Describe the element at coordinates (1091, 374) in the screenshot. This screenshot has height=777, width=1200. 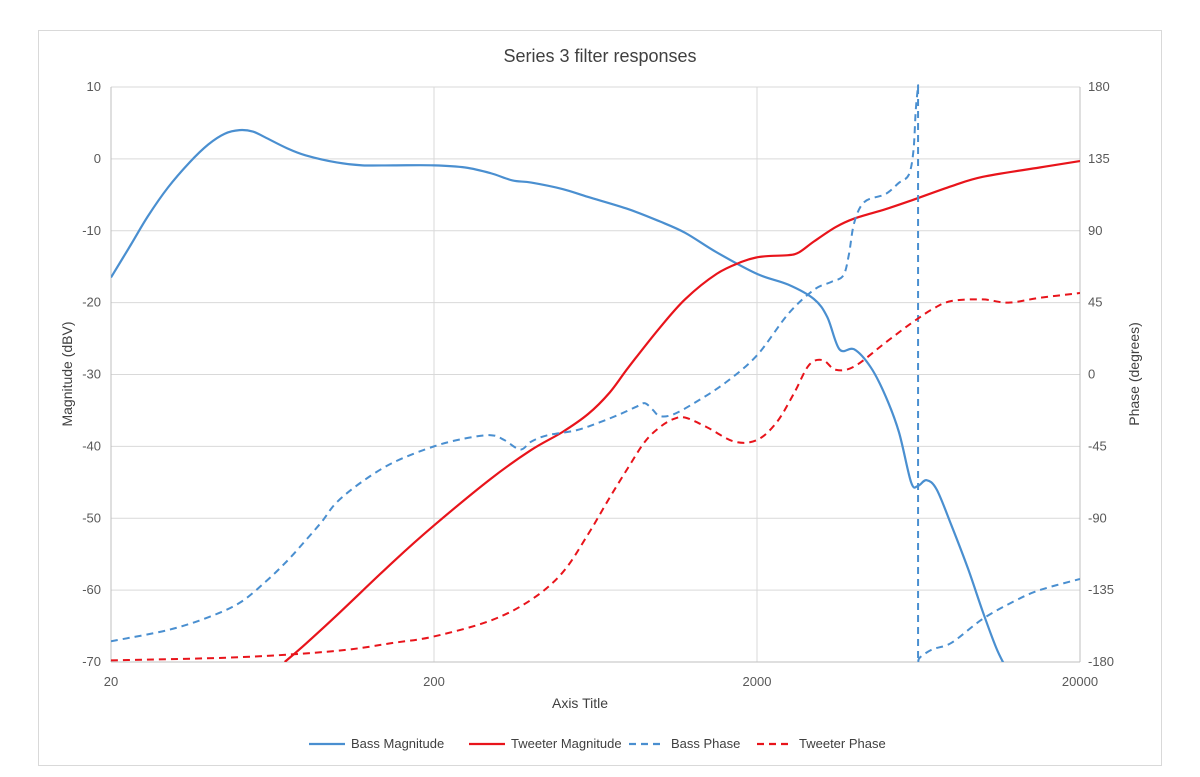
I see `y2-tick-label: 0` at that location.